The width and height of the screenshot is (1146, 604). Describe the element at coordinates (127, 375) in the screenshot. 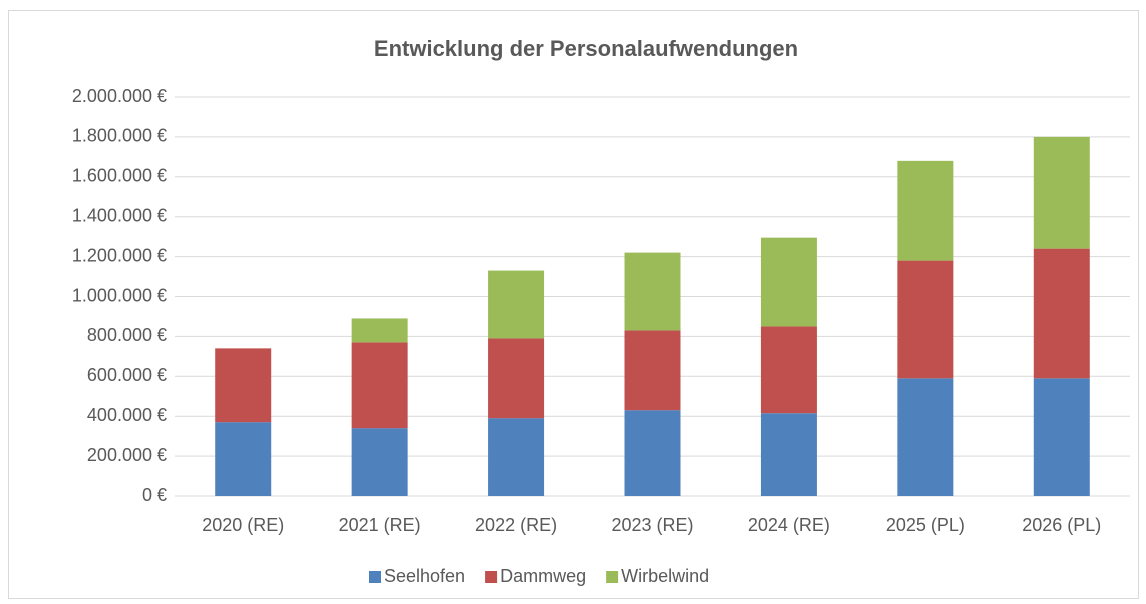

I see `y-tick-label: 600.000 €` at that location.